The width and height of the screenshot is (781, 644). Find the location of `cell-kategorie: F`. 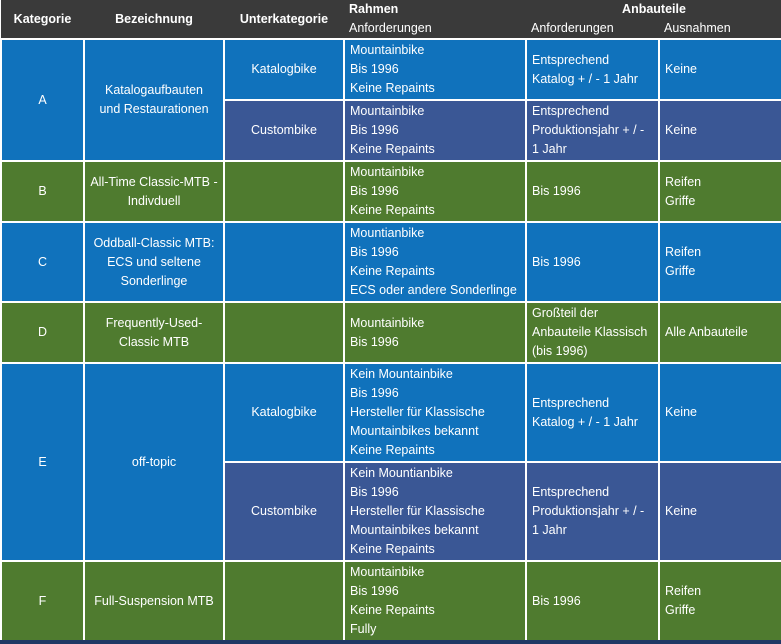

cell-kategorie: F is located at coordinates (42, 601).